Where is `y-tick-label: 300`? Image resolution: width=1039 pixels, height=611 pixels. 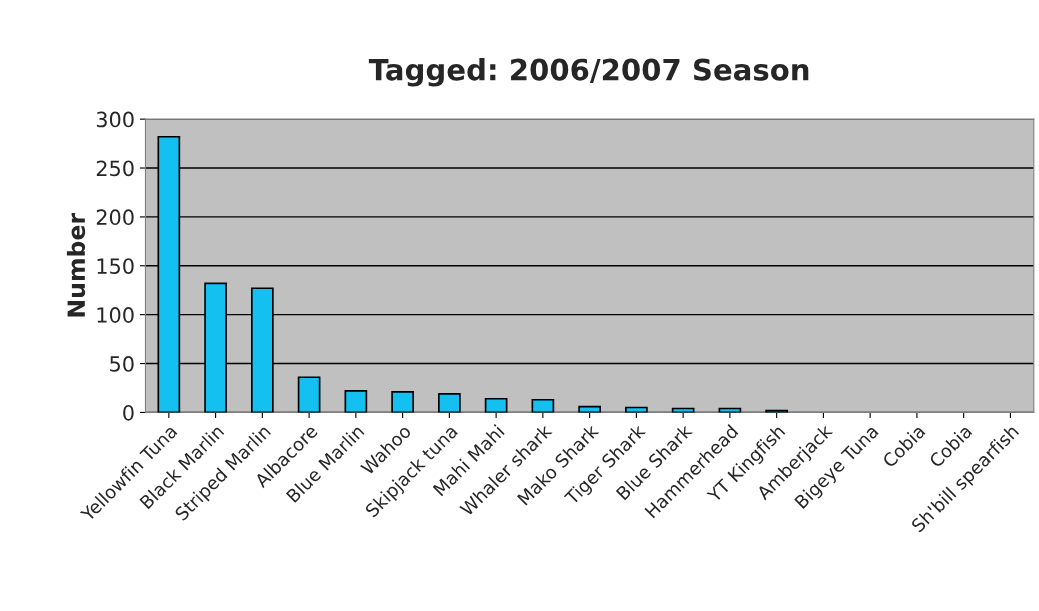 y-tick-label: 300 is located at coordinates (115, 119).